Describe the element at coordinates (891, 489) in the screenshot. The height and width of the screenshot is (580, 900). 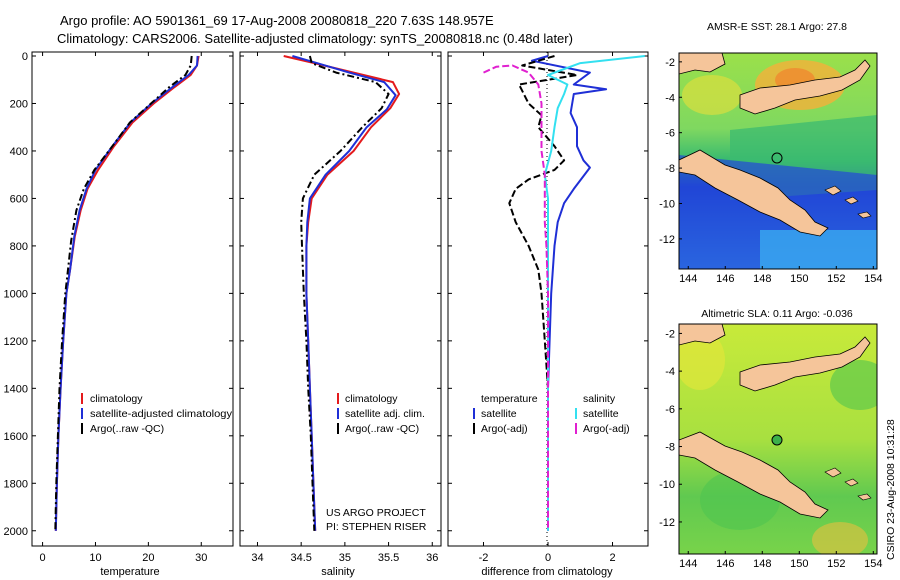
I see `csiro-timestamp: CSIRO 23-Aug-2008 10:31:28` at that location.